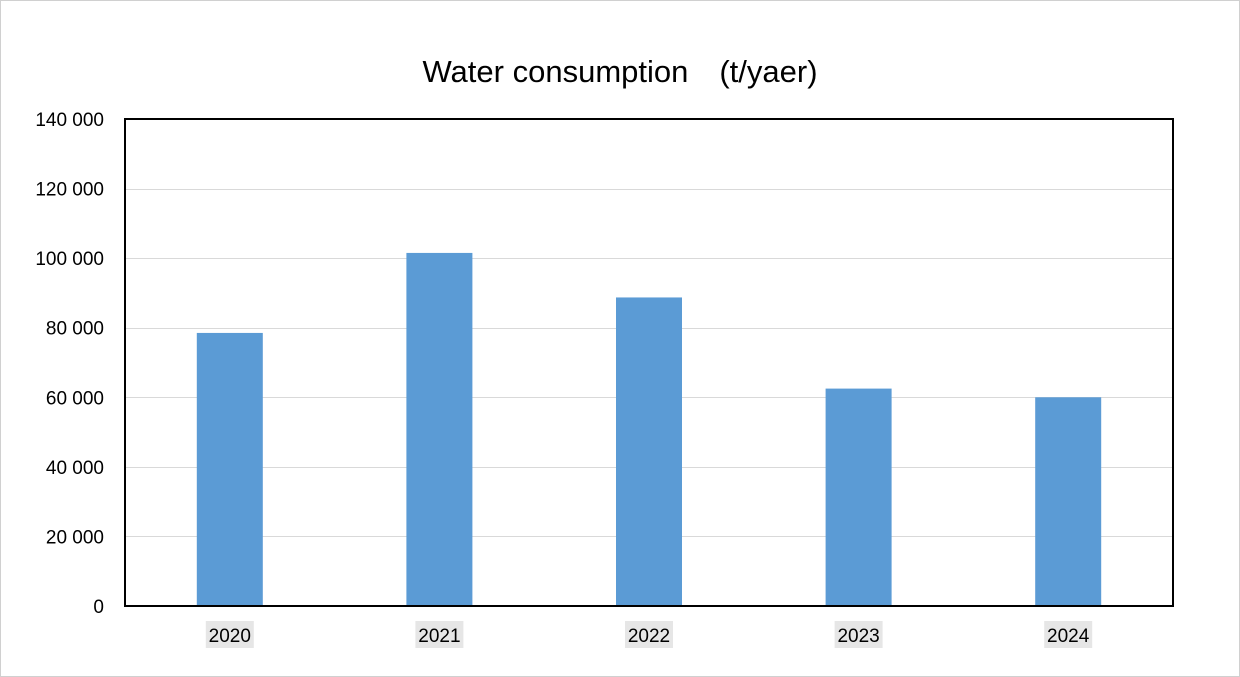 The image size is (1240, 677). Describe the element at coordinates (229, 469) in the screenshot. I see `bar-2020` at that location.